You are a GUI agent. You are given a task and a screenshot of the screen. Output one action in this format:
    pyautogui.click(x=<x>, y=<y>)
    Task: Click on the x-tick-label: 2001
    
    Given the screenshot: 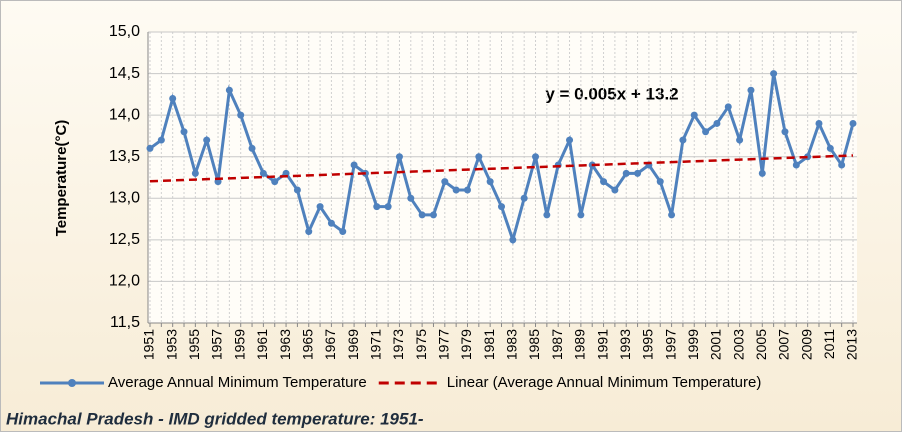 What is the action you would take?
    pyautogui.click(x=716, y=344)
    